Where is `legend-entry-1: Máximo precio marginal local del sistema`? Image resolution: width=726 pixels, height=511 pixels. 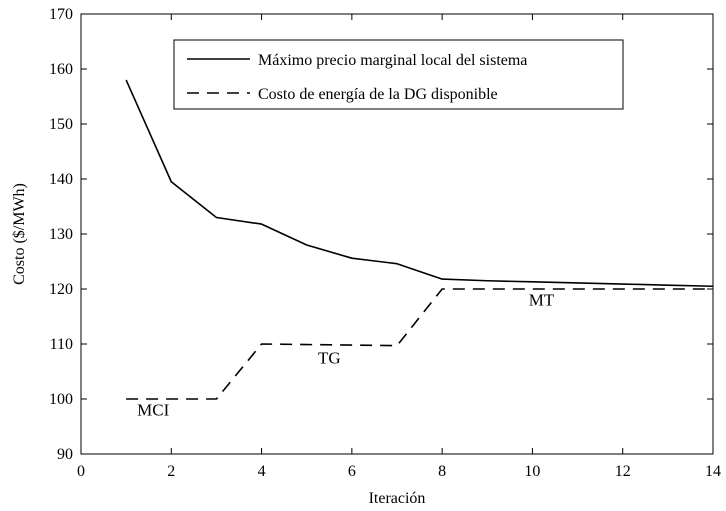
legend-entry-1: Máximo precio marginal local del sistema is located at coordinates (392, 60).